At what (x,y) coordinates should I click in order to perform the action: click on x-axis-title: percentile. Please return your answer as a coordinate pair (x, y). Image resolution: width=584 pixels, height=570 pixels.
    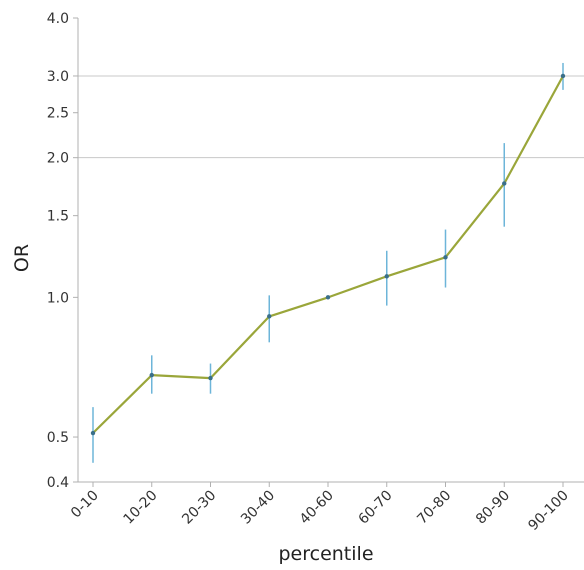
    Looking at the image, I should click on (325, 554).